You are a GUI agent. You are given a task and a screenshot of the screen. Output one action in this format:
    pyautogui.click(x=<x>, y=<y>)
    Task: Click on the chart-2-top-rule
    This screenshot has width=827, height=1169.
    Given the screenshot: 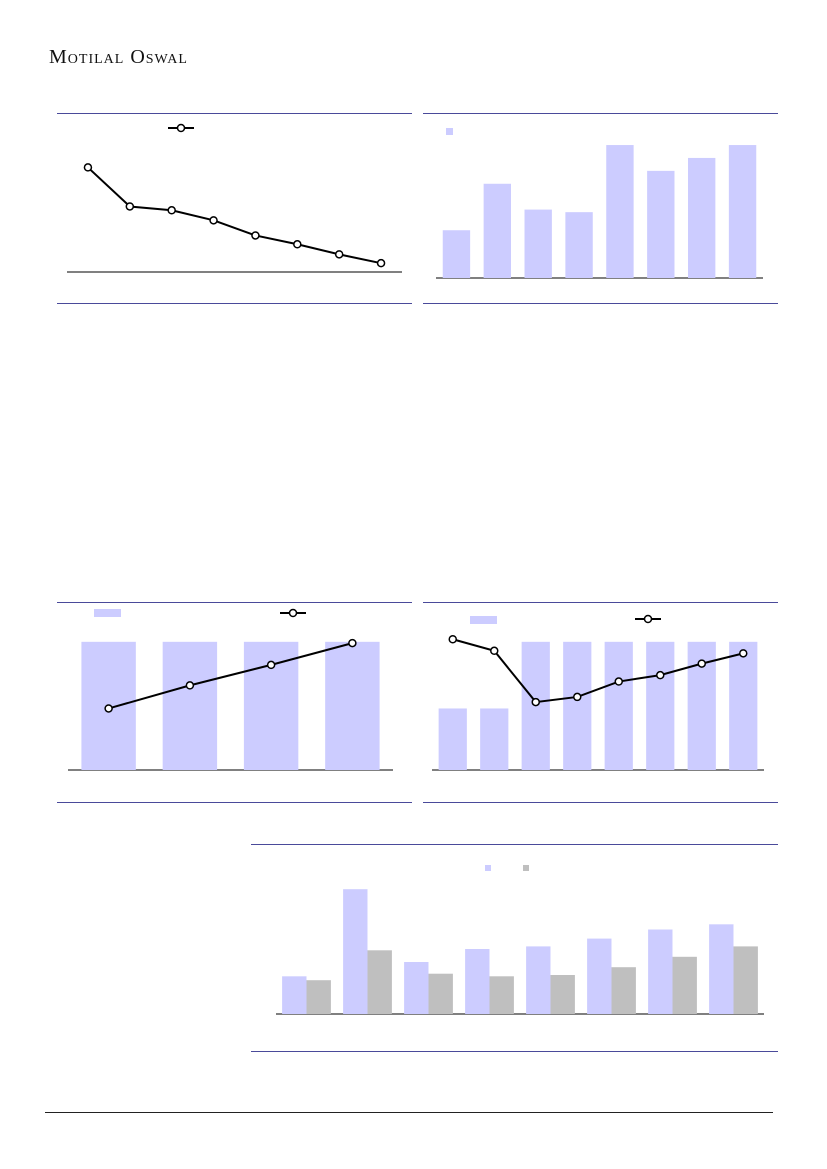 What is the action you would take?
    pyautogui.click(x=600, y=113)
    